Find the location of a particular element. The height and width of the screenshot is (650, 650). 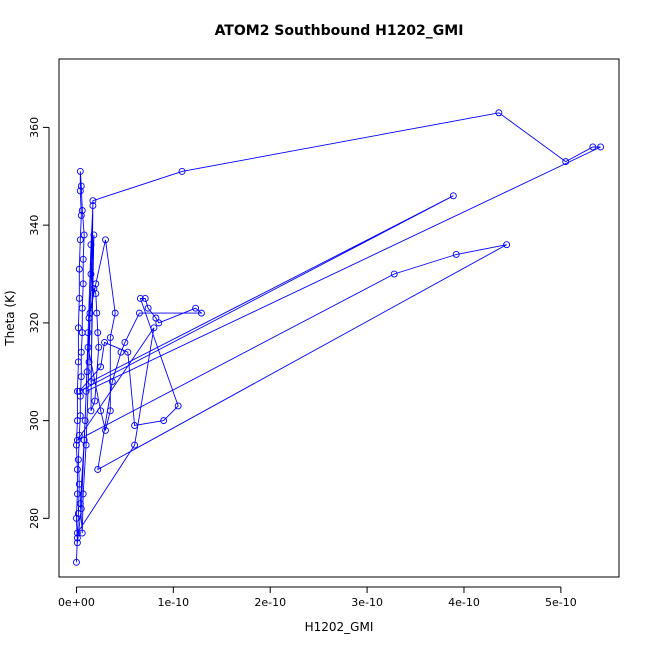

y-tick-label: 280 is located at coordinates (34, 518).